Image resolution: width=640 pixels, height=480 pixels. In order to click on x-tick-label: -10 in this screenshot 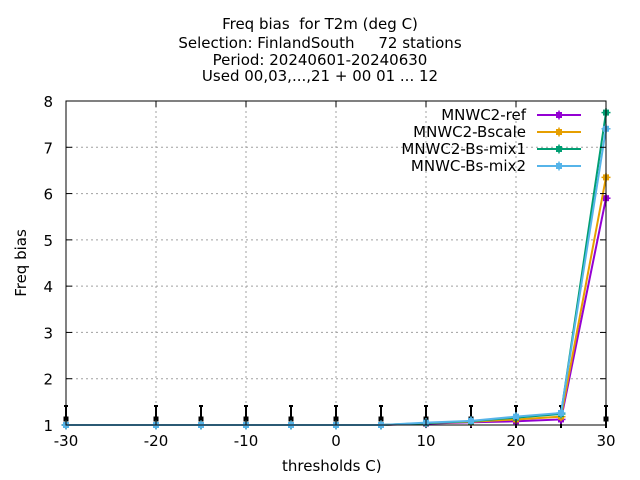, I will do `click(246, 441)`.